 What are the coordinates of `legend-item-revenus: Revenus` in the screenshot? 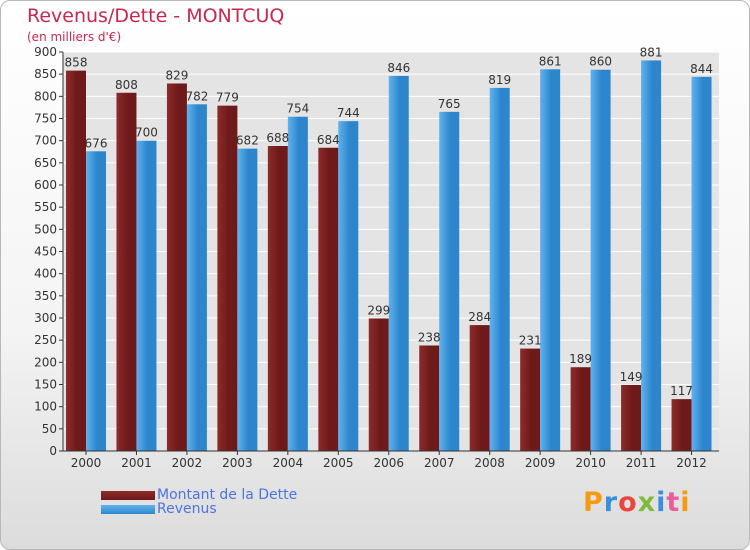 It's located at (159, 509).